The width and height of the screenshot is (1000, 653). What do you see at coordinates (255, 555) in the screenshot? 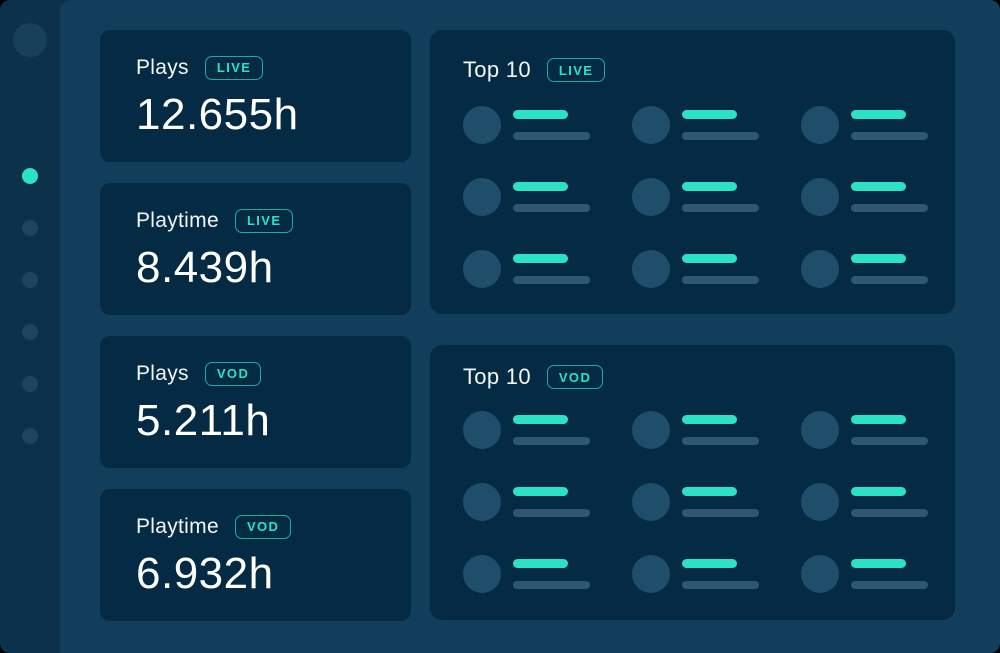
I see `stat-card-playtime-vod: Playtime VOD 6.932h` at bounding box center [255, 555].